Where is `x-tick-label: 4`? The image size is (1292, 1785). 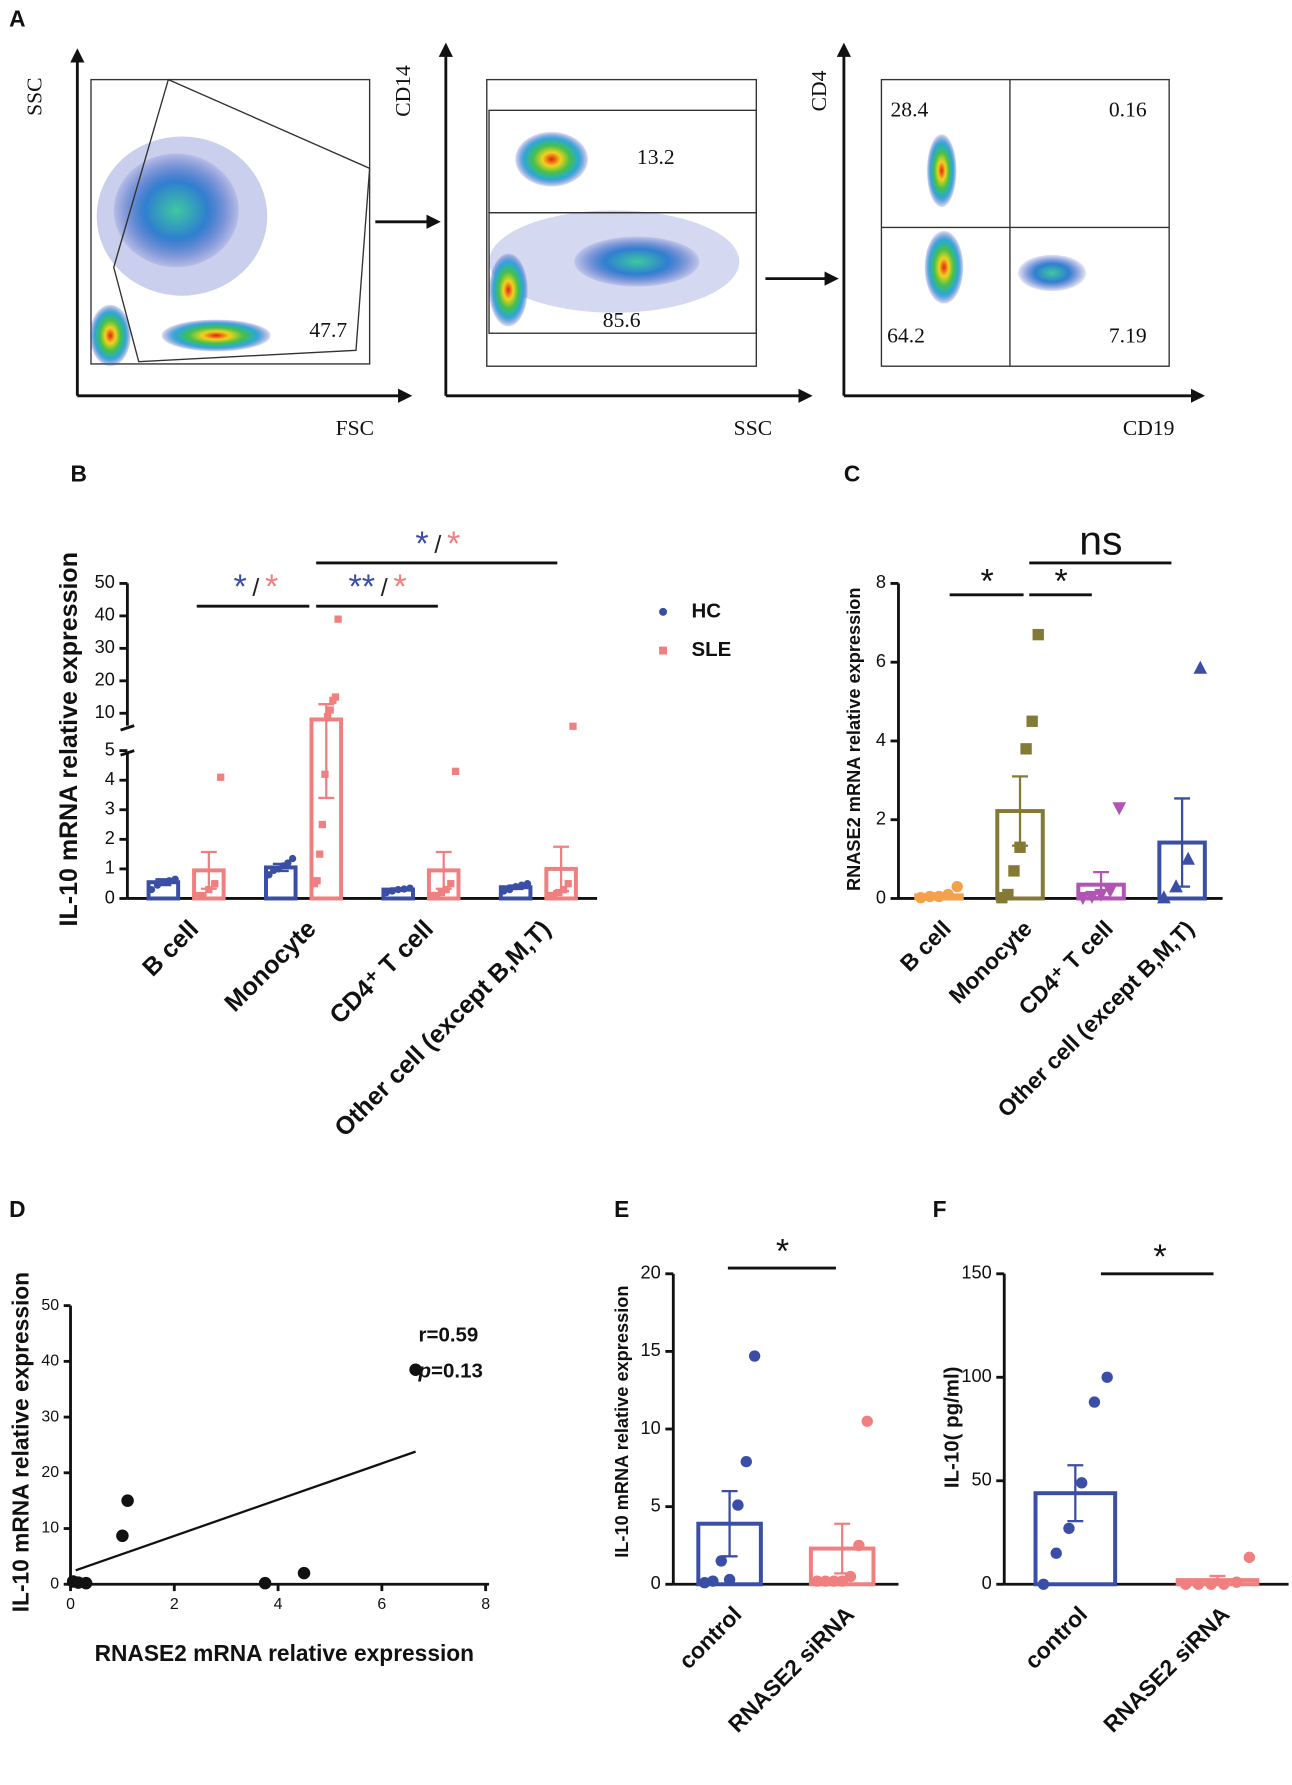
x-tick-label: 4 is located at coordinates (278, 1604).